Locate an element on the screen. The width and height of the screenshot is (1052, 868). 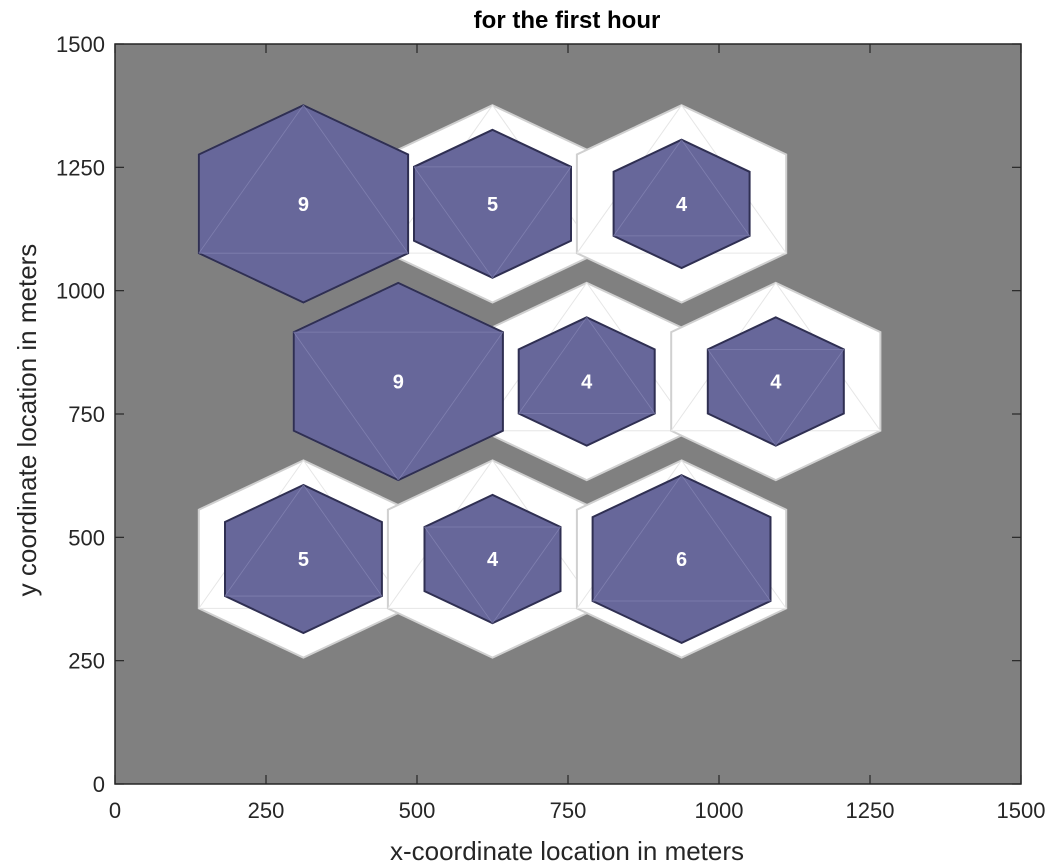
y-tick-label: 750 is located at coordinates (86, 414).